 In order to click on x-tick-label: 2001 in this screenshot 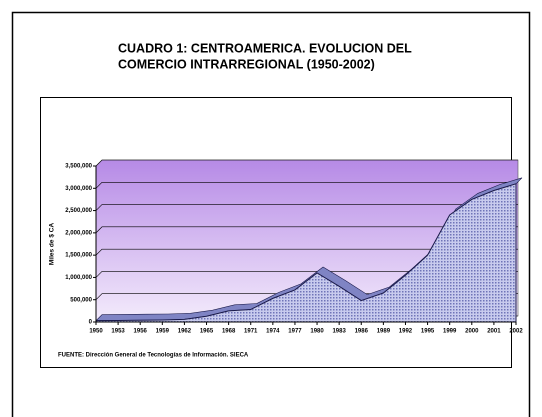, I will do `click(494, 332)`.